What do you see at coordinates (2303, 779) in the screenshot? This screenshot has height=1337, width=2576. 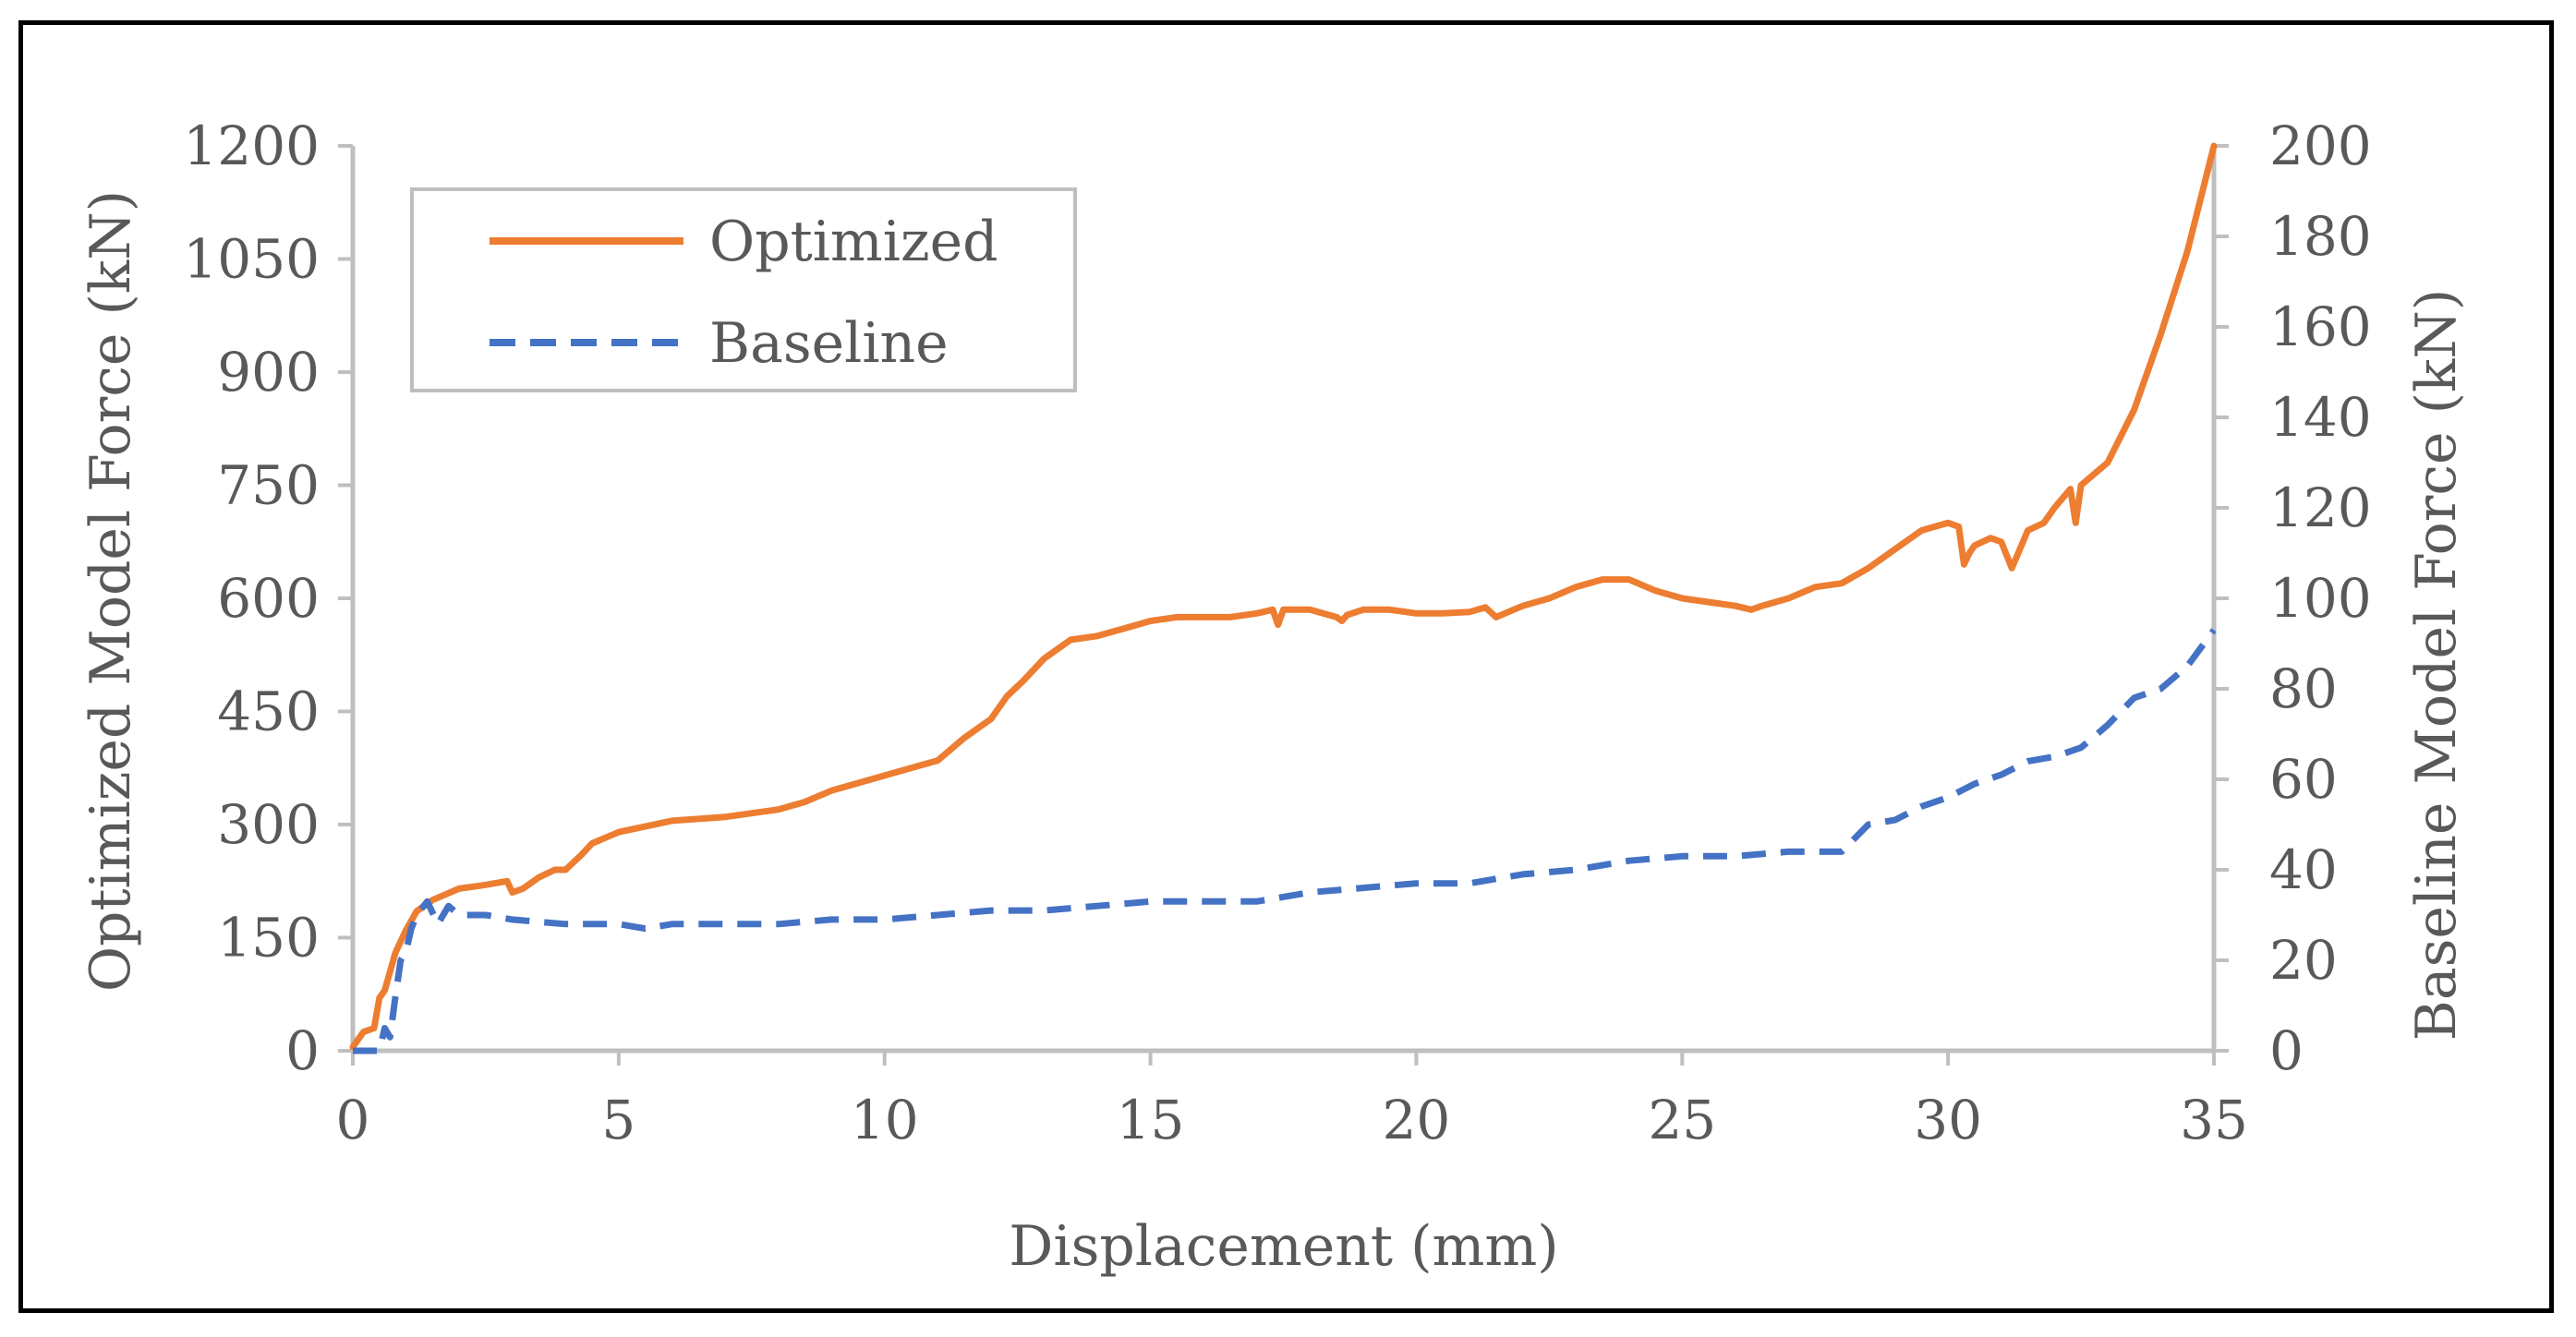 I see `y2-tick-label: 60` at bounding box center [2303, 779].